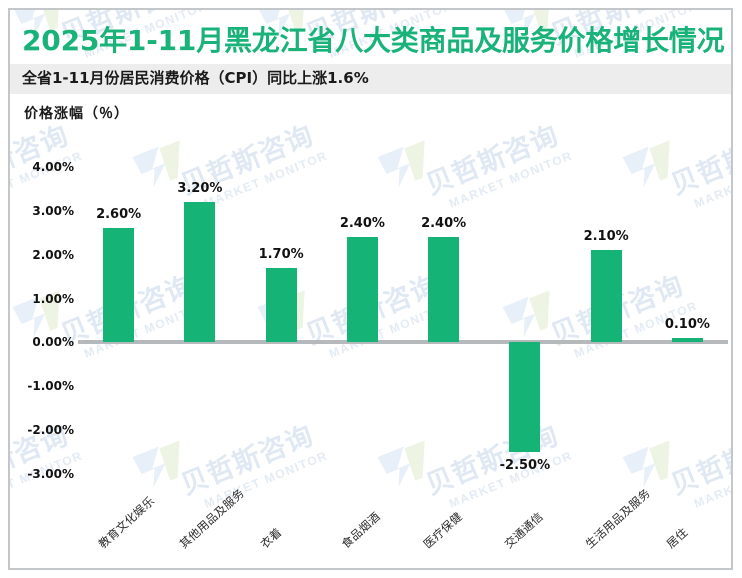 The width and height of the screenshot is (742, 578). I want to click on category-label: 食品烟酒, so click(361, 530).